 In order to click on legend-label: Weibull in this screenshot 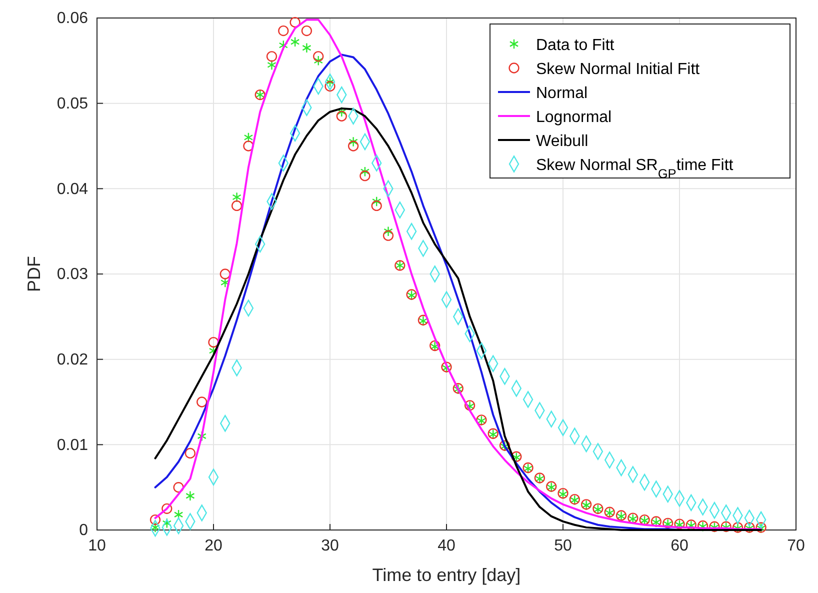, I will do `click(562, 141)`.